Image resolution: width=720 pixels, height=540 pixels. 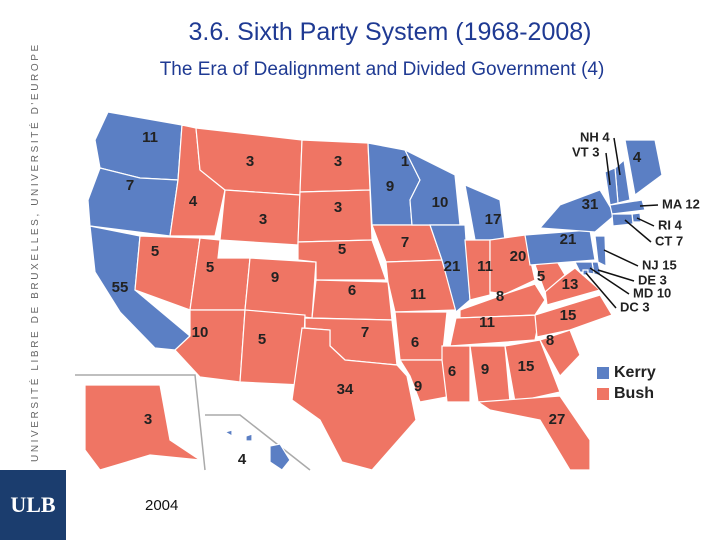 I want to click on state-label: 27, so click(x=557, y=419).